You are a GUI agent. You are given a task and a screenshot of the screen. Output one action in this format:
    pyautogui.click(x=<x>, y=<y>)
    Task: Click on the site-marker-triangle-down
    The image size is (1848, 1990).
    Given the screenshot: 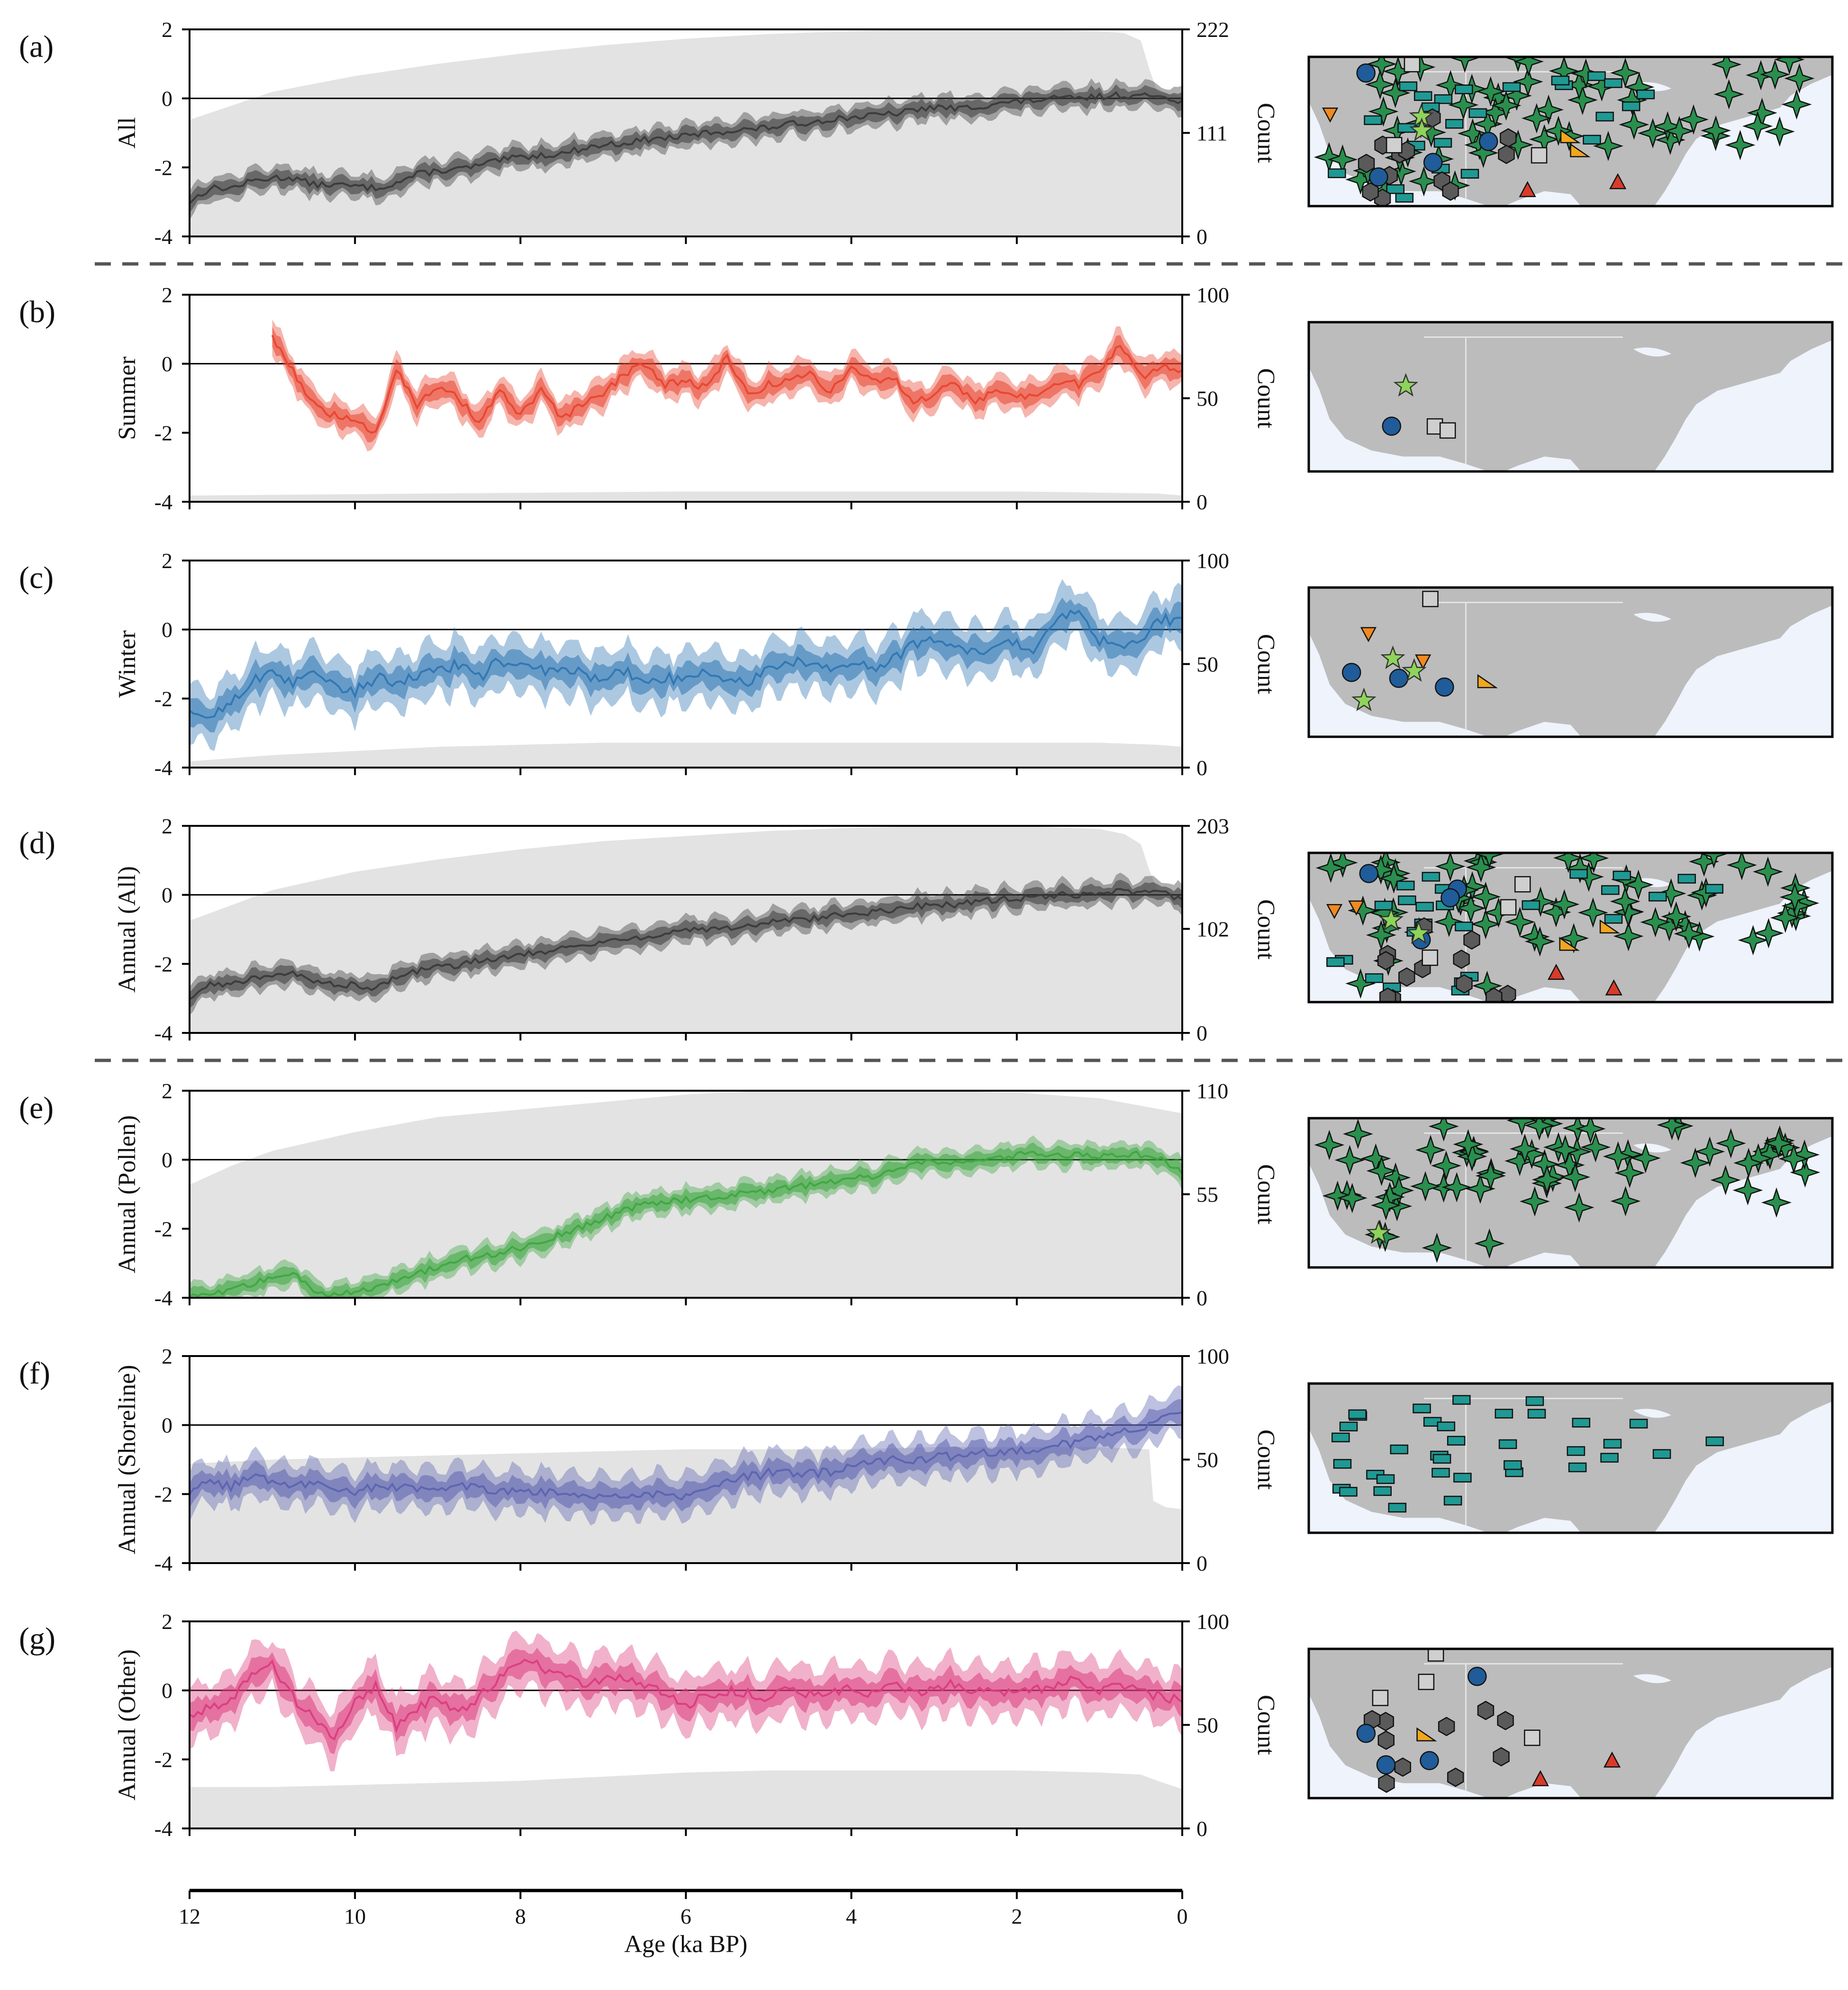 What is the action you would take?
    pyautogui.click(x=1356, y=908)
    